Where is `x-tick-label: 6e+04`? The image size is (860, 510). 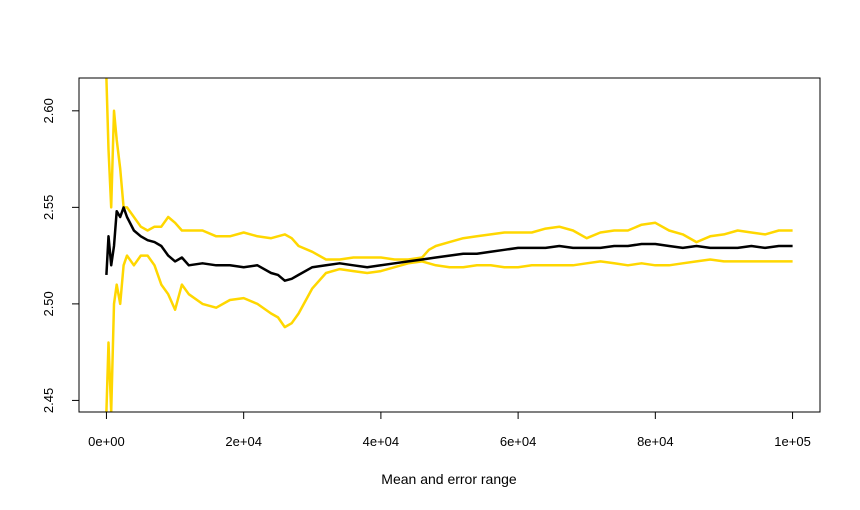 x-tick-label: 6e+04 is located at coordinates (518, 441).